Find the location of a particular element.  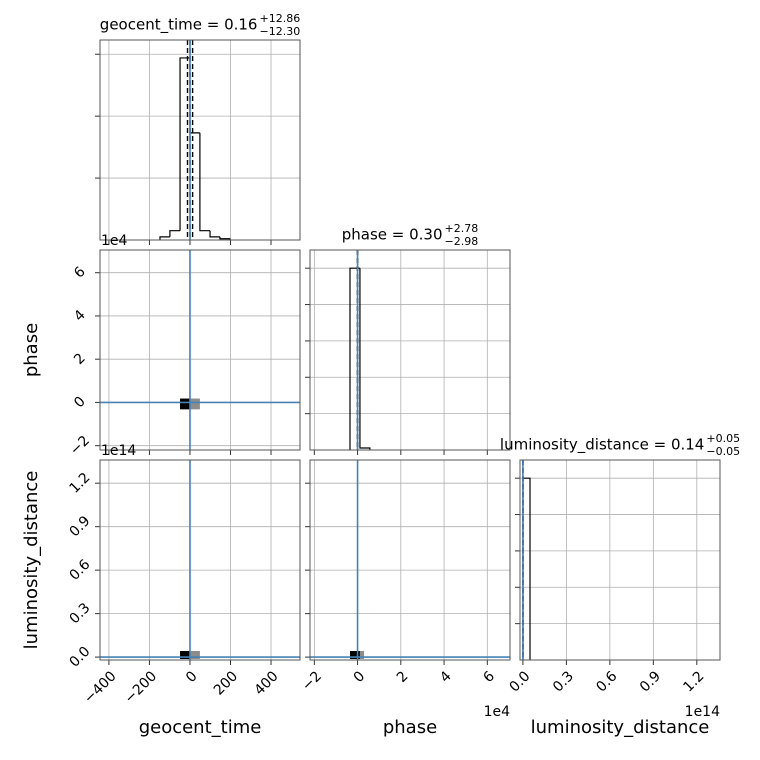

x-offset: 1e14 is located at coordinates (702, 712).